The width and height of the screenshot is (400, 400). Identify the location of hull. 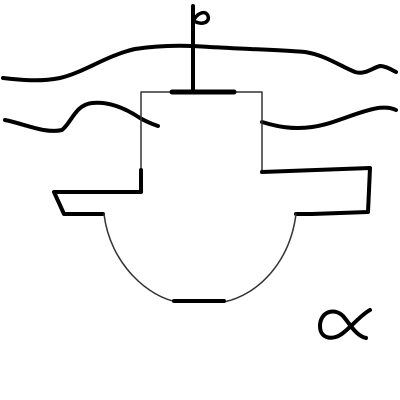
(200, 258).